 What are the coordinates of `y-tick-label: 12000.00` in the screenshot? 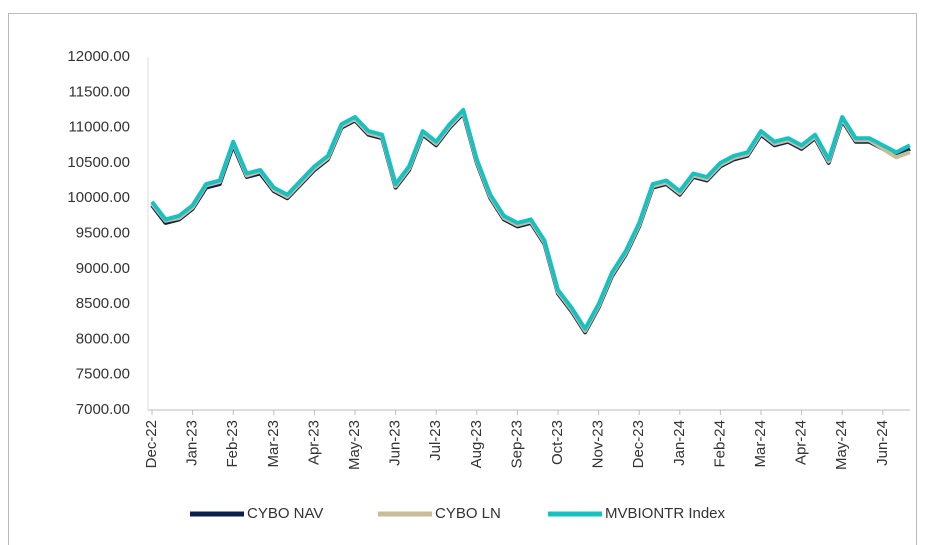 It's located at (98, 56).